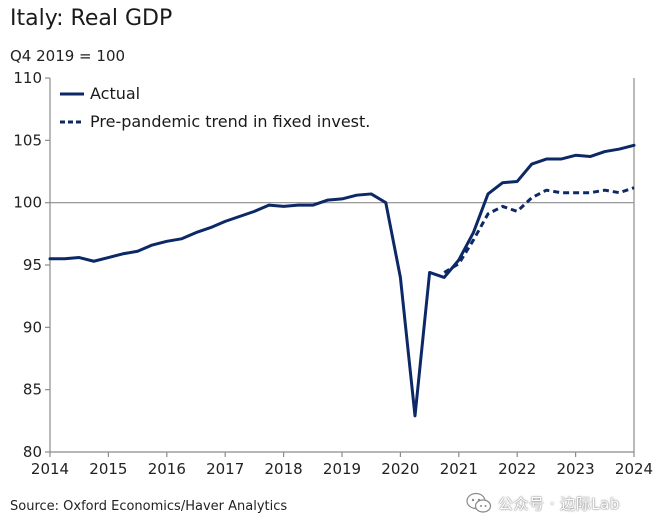 The image size is (660, 525). I want to click on y-tick-label-80: 80, so click(32, 452).